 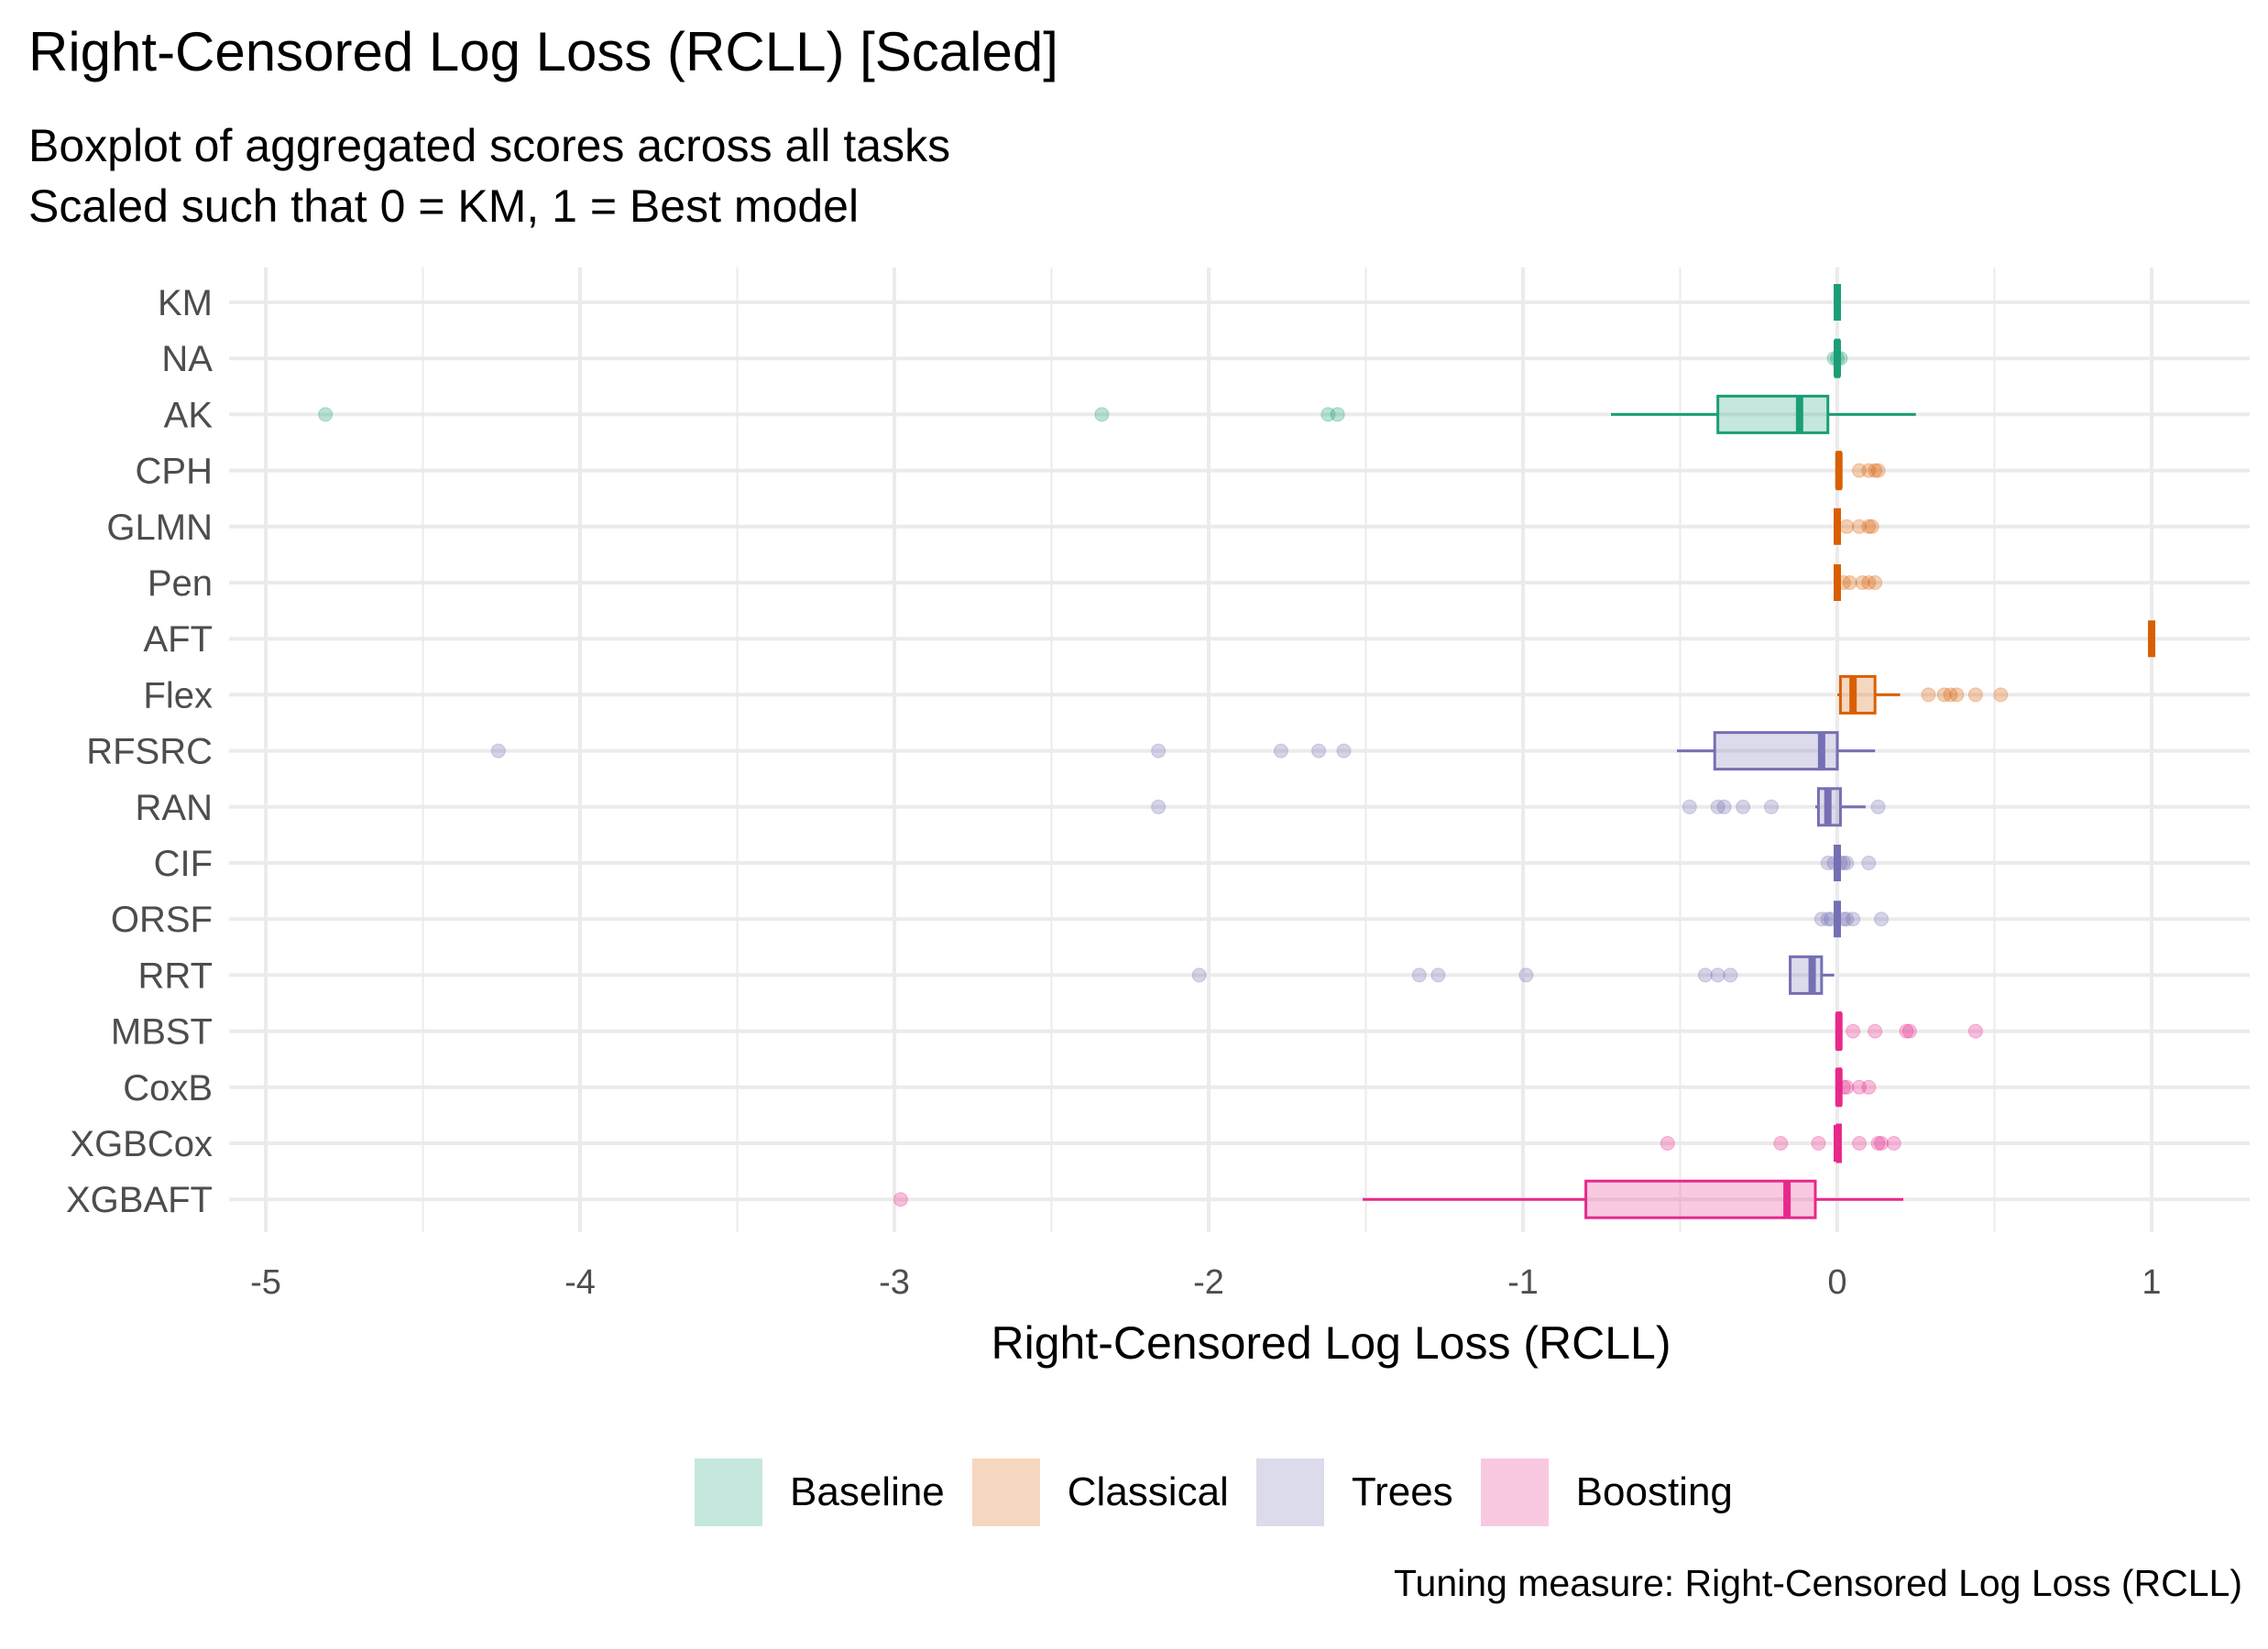 What do you see at coordinates (728, 1492) in the screenshot?
I see `legend-key-baseline` at bounding box center [728, 1492].